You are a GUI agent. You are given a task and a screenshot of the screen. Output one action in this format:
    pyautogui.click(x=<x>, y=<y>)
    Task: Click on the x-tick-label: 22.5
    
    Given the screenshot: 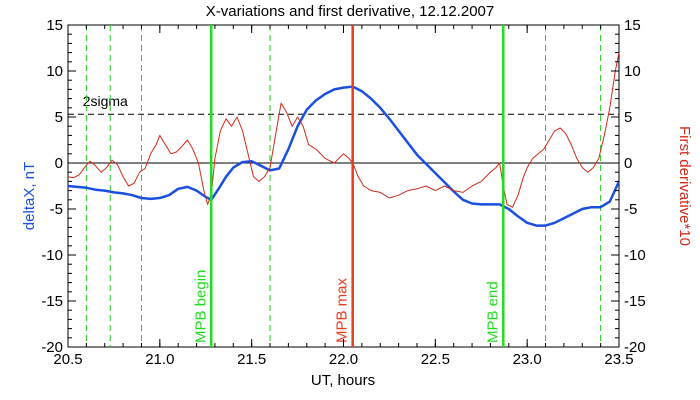 What is the action you would take?
    pyautogui.click(x=435, y=359)
    